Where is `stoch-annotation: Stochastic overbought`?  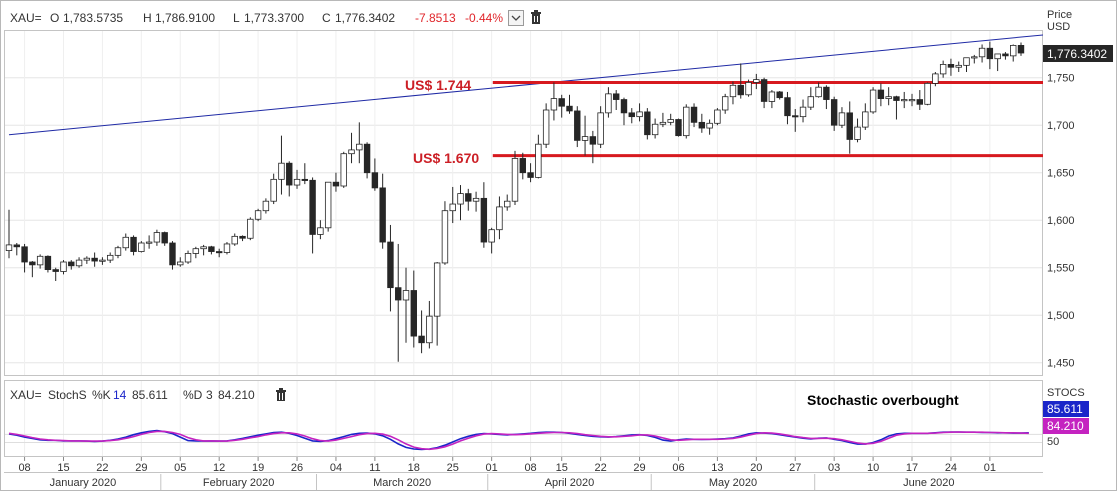
stoch-annotation: Stochastic overbought is located at coordinates (883, 400).